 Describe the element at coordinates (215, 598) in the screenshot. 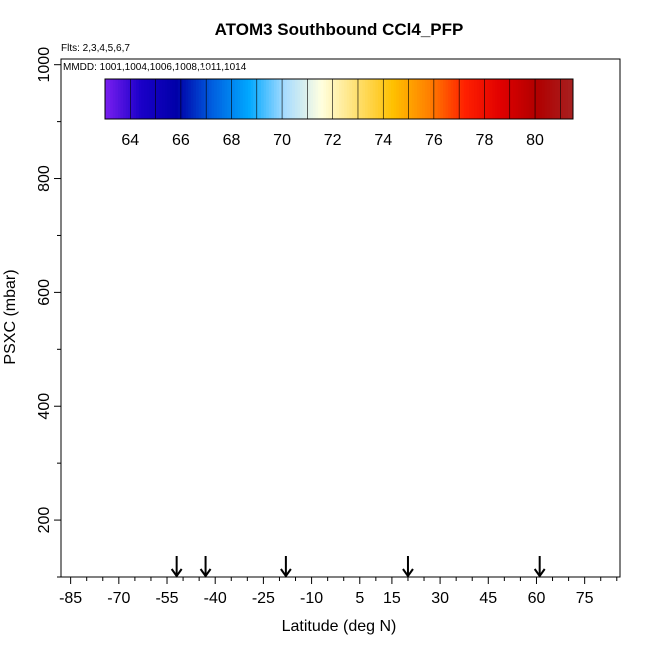

I see `x-tick-label: -40` at that location.